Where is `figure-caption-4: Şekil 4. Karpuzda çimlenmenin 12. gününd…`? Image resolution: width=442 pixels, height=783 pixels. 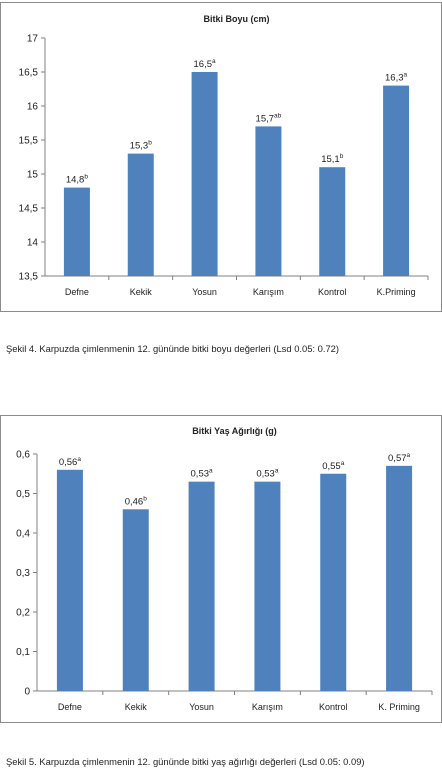 figure-caption-4: Şekil 4. Karpuzda çimlenmenin 12. gününd… is located at coordinates (173, 348).